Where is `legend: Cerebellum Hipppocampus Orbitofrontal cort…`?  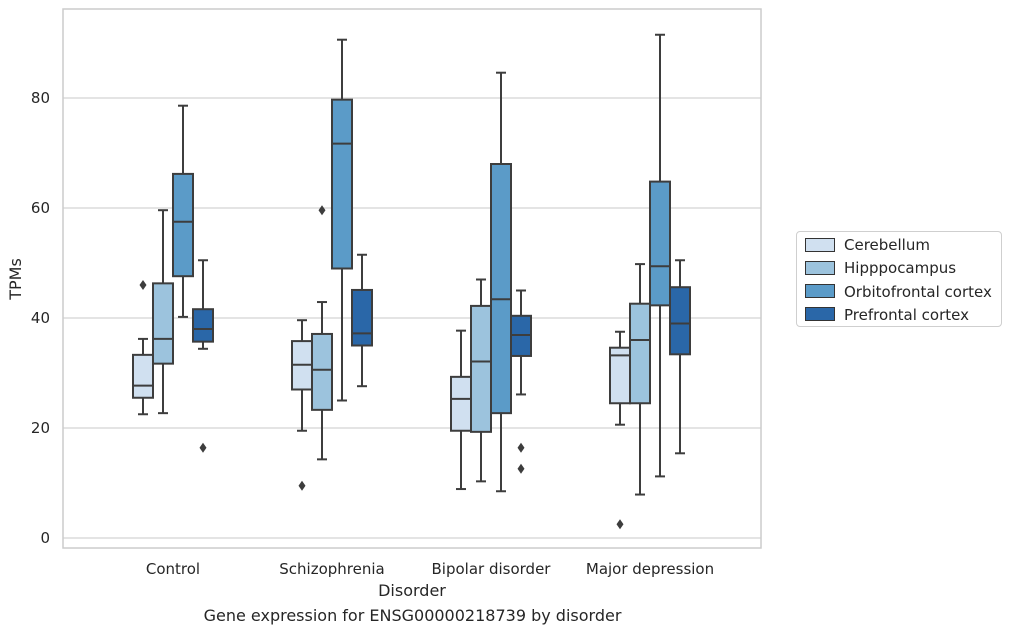 legend: Cerebellum Hipppocampus Orbitofrontal cort… is located at coordinates (899, 279).